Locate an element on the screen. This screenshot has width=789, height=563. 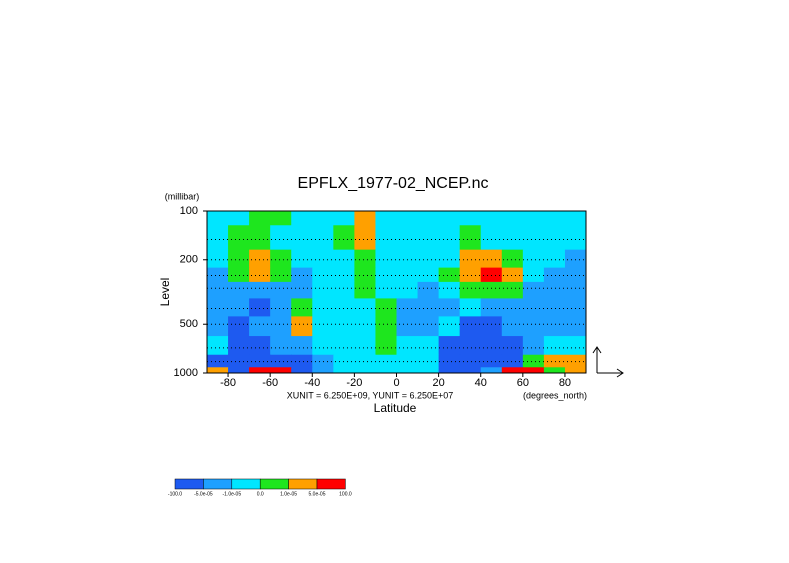
reference-arrow-horizontal is located at coordinates (610, 373).